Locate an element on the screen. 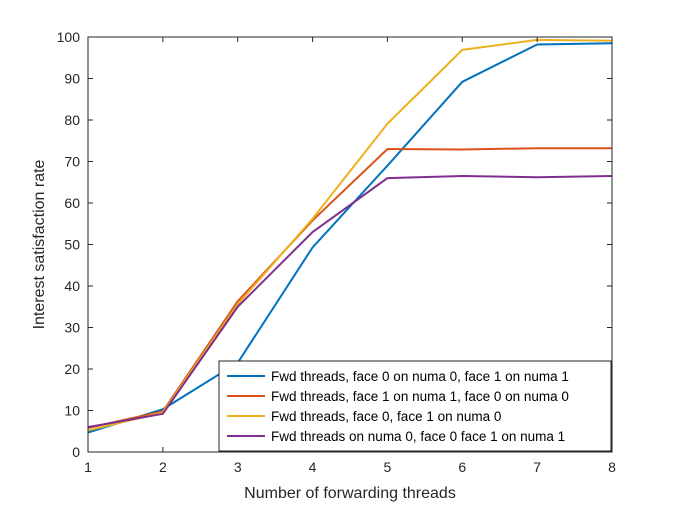 The image size is (677, 508). x-tick-label: 2 is located at coordinates (163, 467).